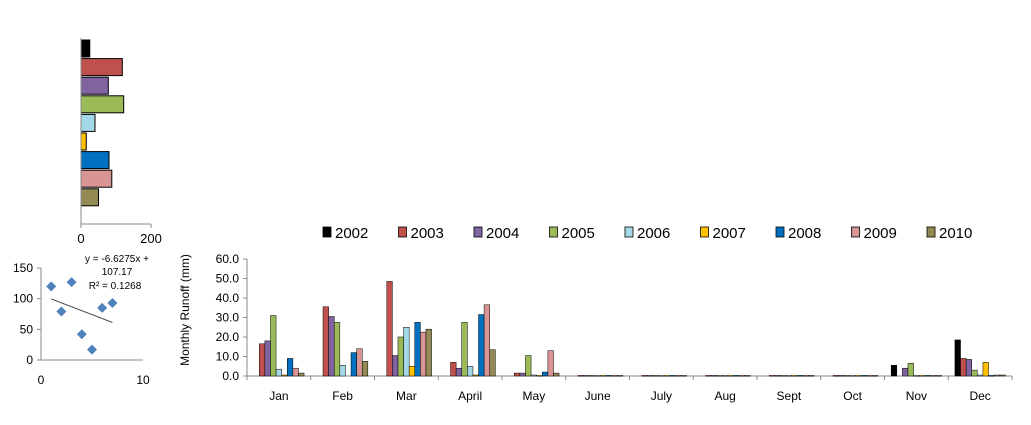 Image resolution: width=1031 pixels, height=425 pixels. Describe the element at coordinates (741, 376) in the screenshot. I see `bar-Aug-2009` at that location.